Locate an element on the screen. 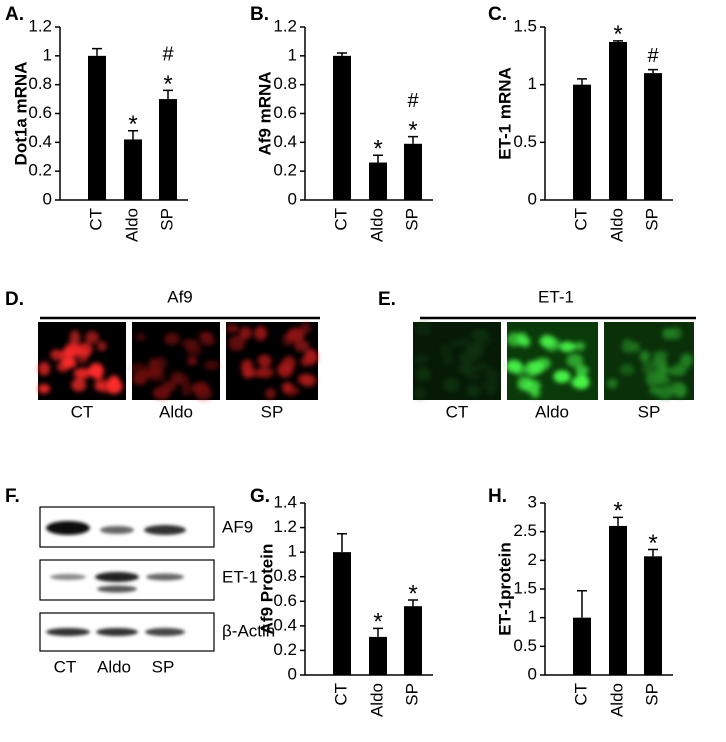  image-caption: SP is located at coordinates (649, 411).